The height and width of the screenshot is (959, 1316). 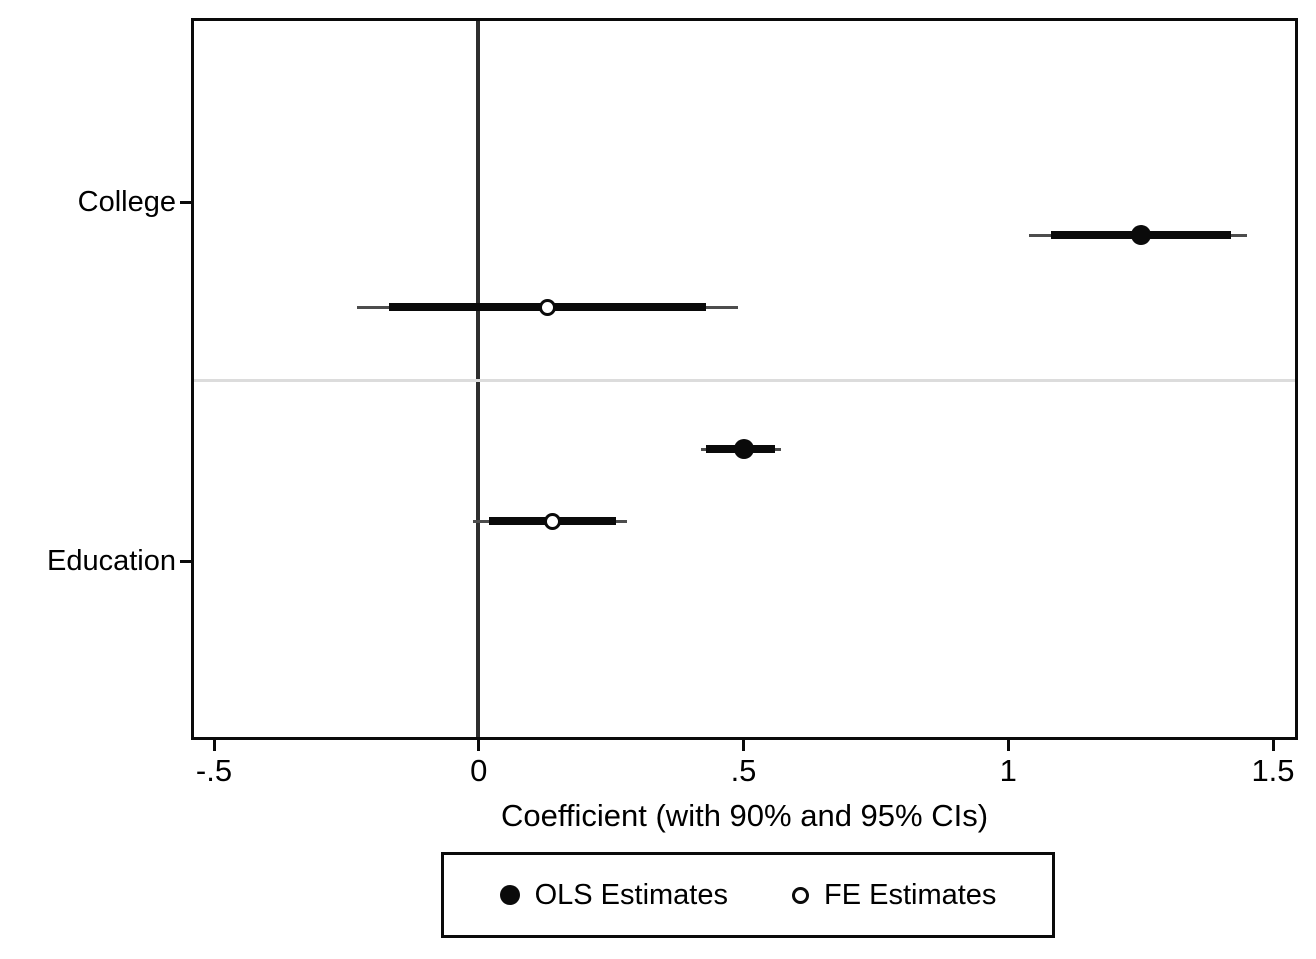 I want to click on legend-label-fe: FE Estimates, so click(x=910, y=894).